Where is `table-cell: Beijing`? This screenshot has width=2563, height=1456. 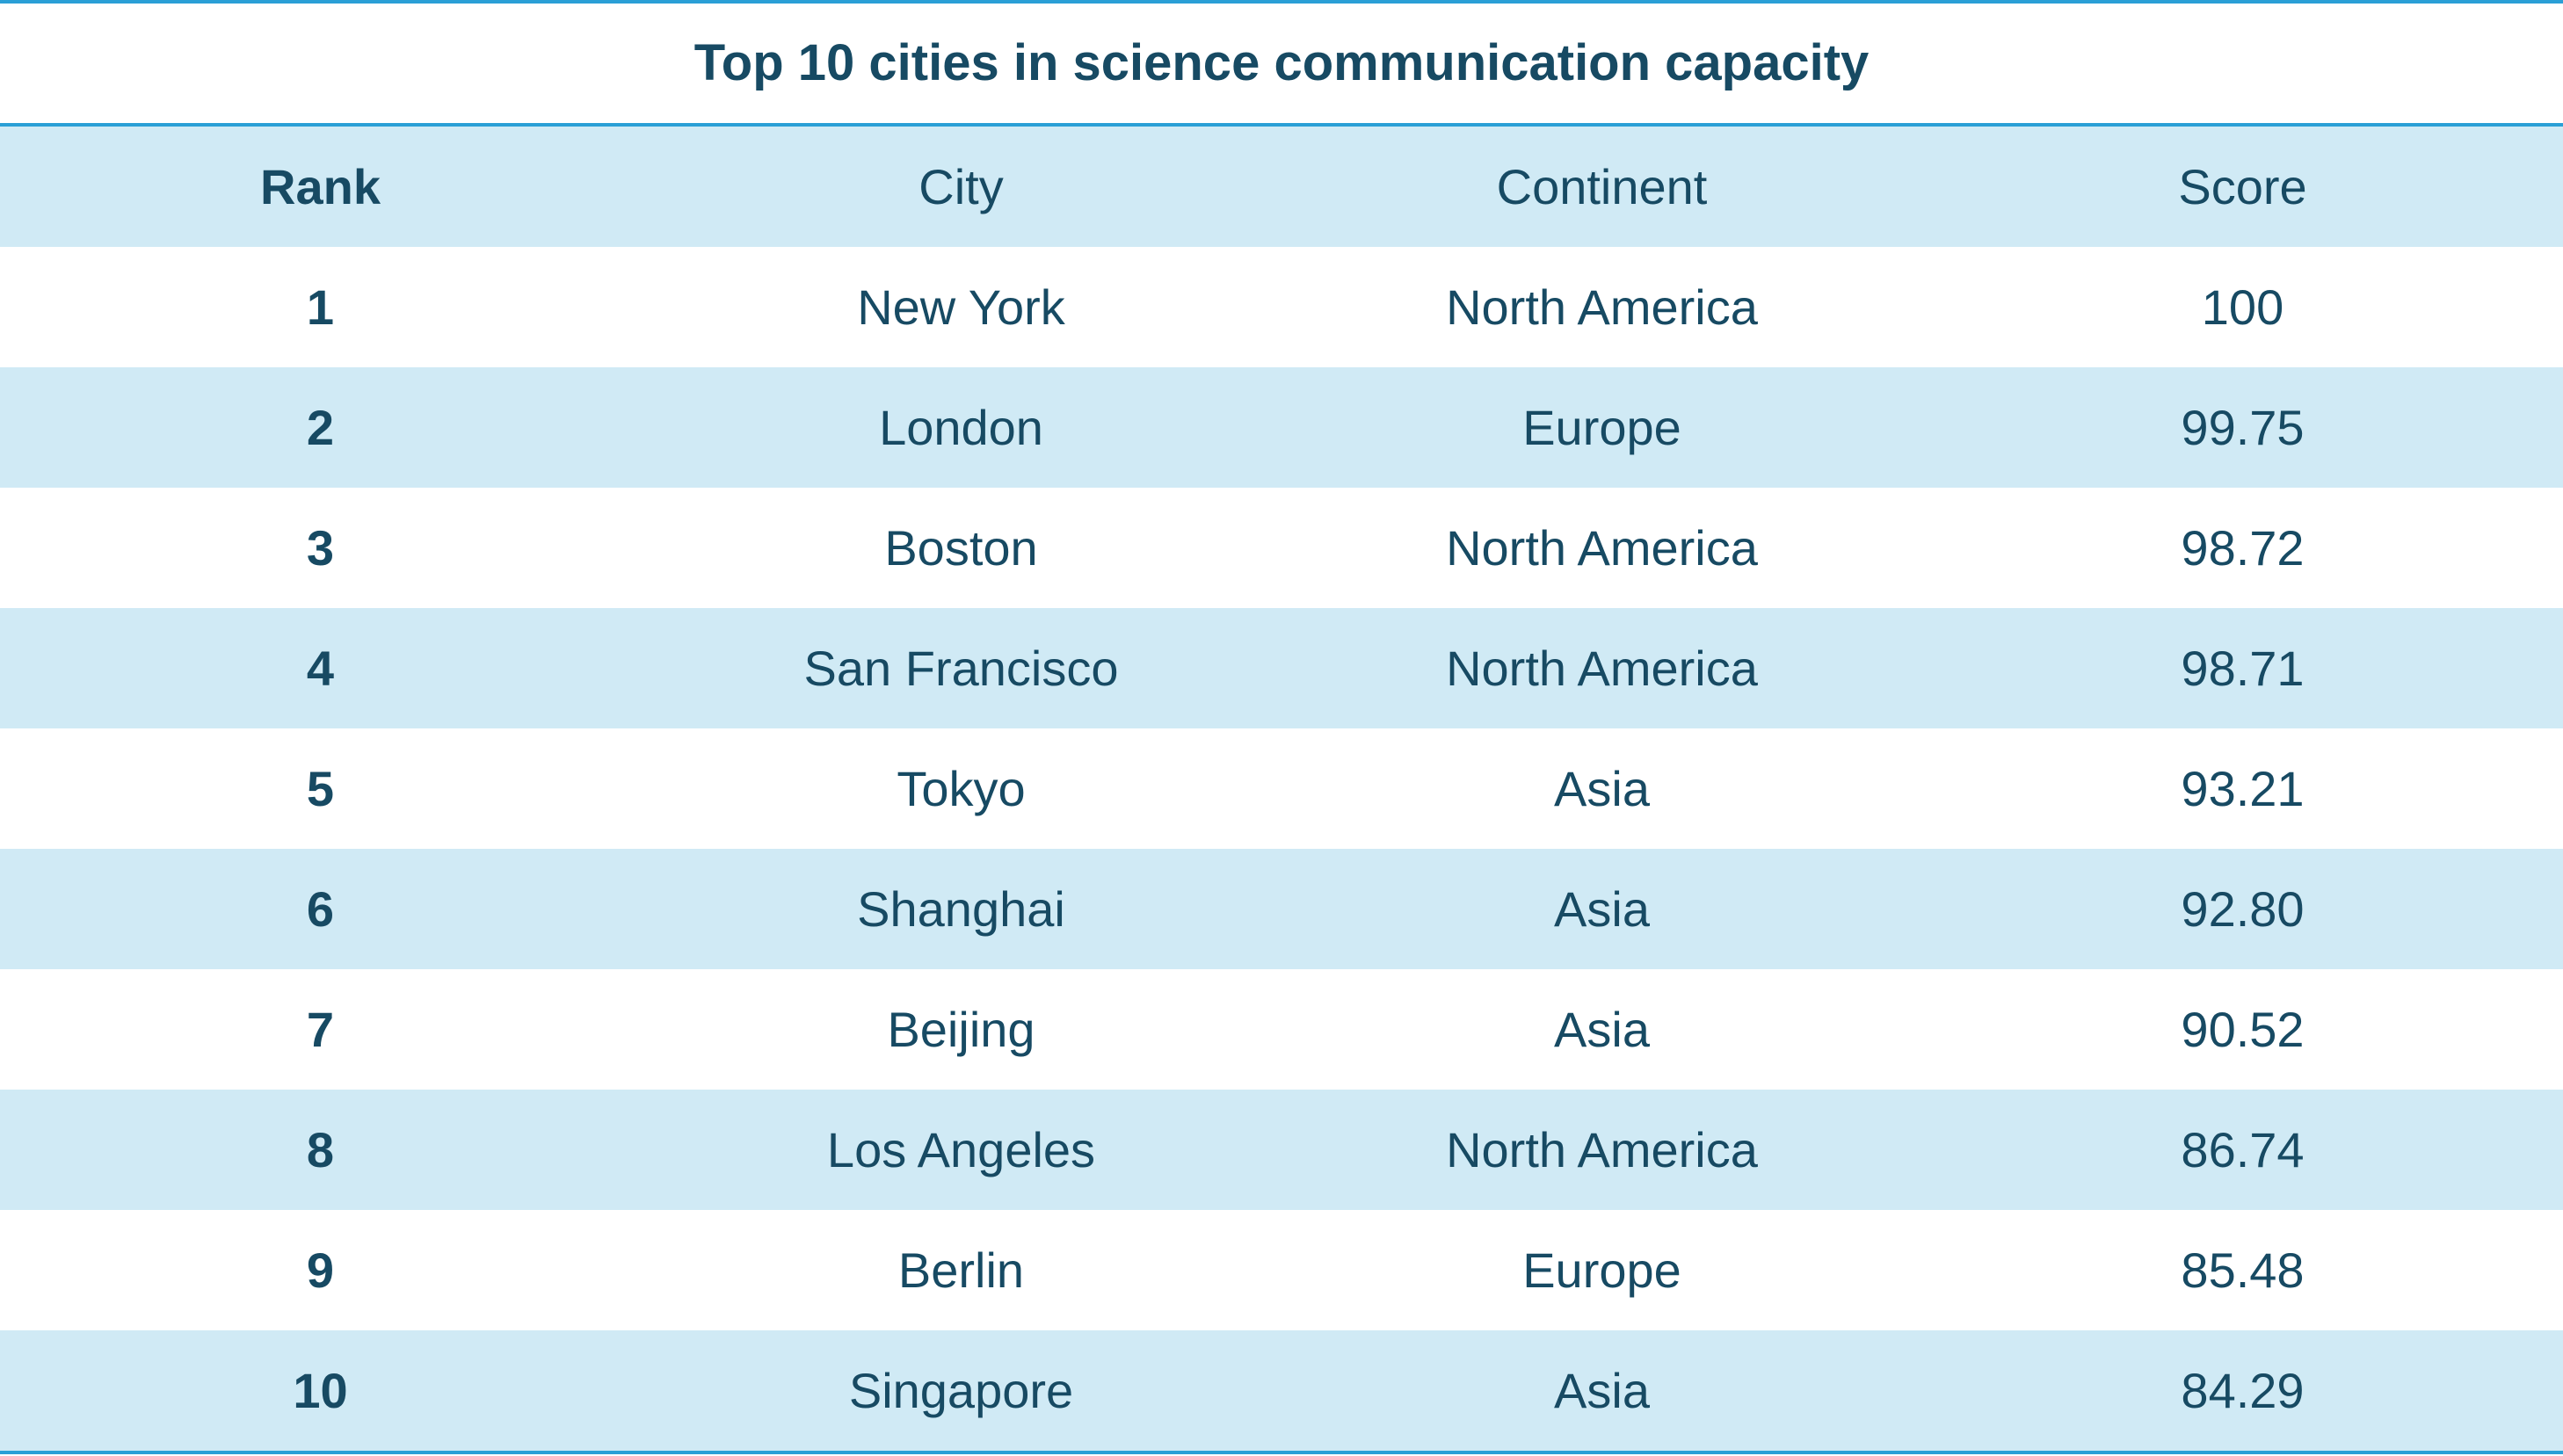 table-cell: Beijing is located at coordinates (961, 1029).